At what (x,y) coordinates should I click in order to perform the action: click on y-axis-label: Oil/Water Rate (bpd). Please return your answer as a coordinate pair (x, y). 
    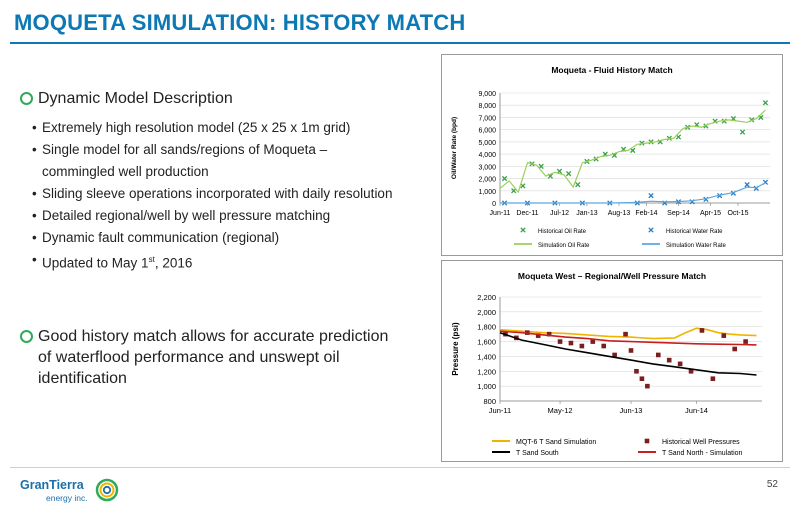
    Looking at the image, I should click on (454, 148).